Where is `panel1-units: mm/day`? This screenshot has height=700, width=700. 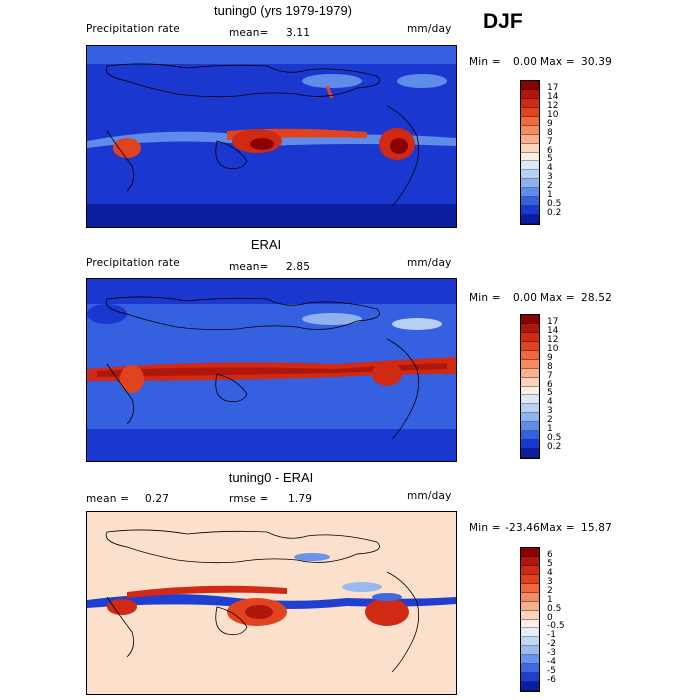 panel1-units: mm/day is located at coordinates (429, 29).